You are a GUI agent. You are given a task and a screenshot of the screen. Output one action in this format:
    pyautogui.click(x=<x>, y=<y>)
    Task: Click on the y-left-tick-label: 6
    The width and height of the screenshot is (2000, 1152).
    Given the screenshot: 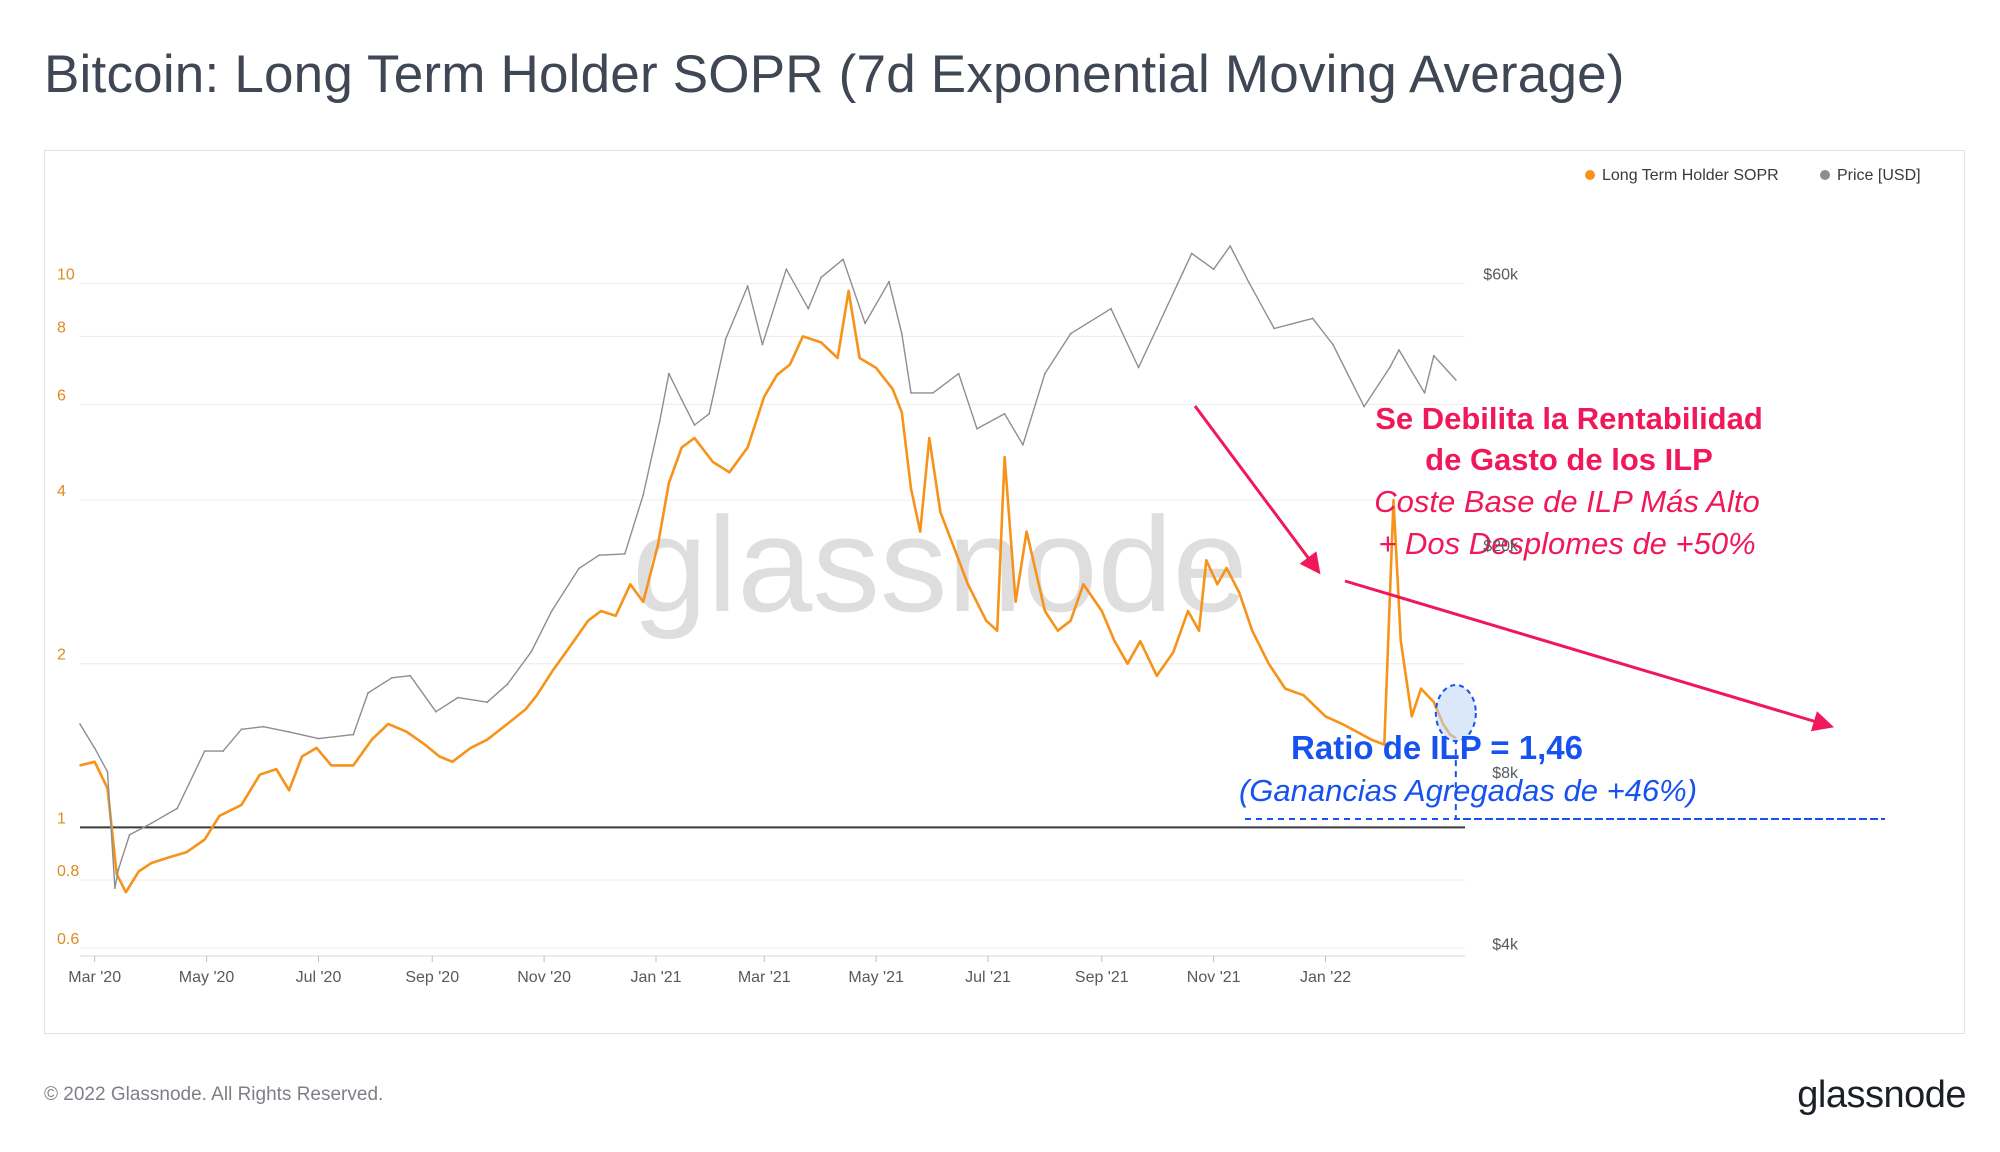 What is the action you would take?
    pyautogui.click(x=61, y=395)
    